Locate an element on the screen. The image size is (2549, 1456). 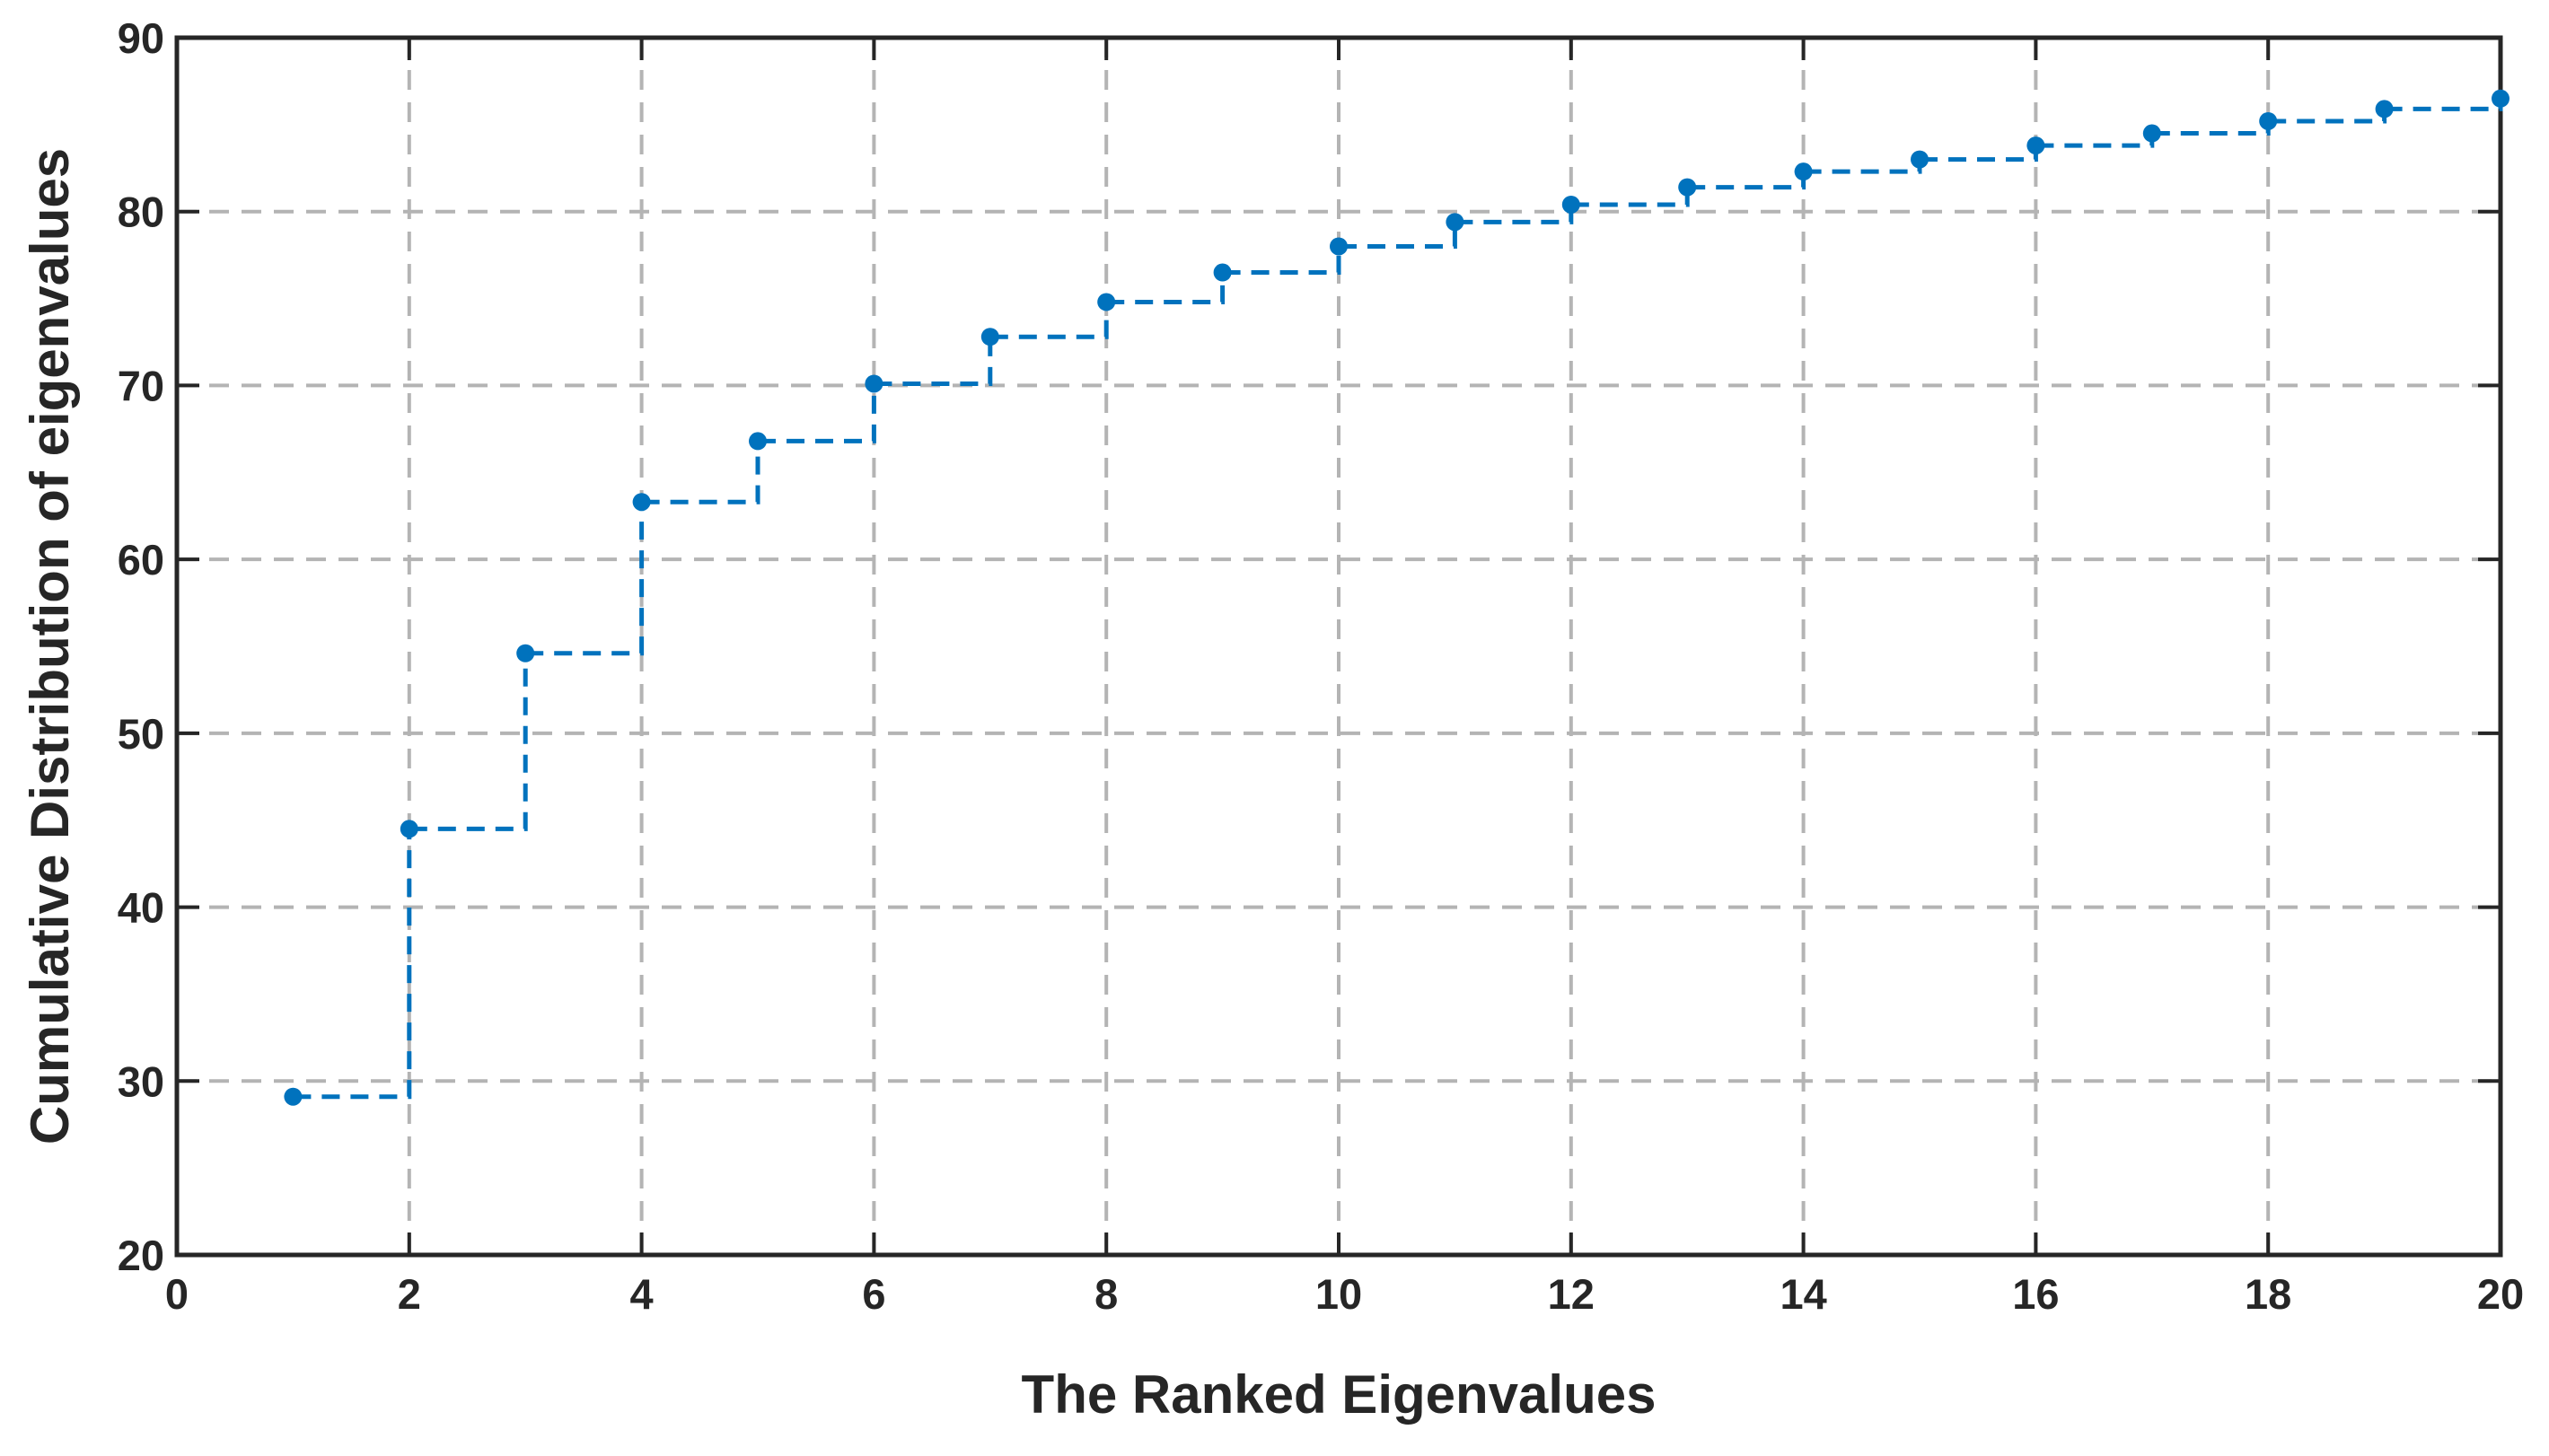
x-tick-label: 10 is located at coordinates (1339, 1294).